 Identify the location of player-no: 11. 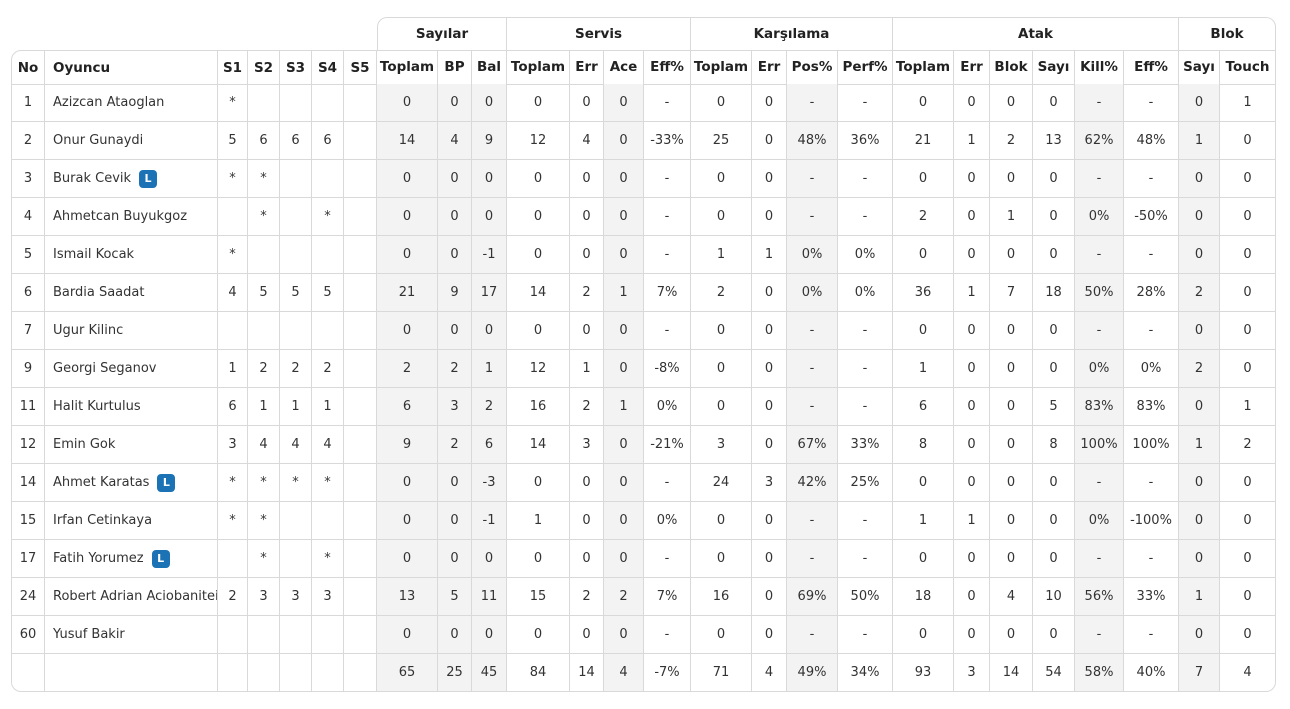
(28, 407).